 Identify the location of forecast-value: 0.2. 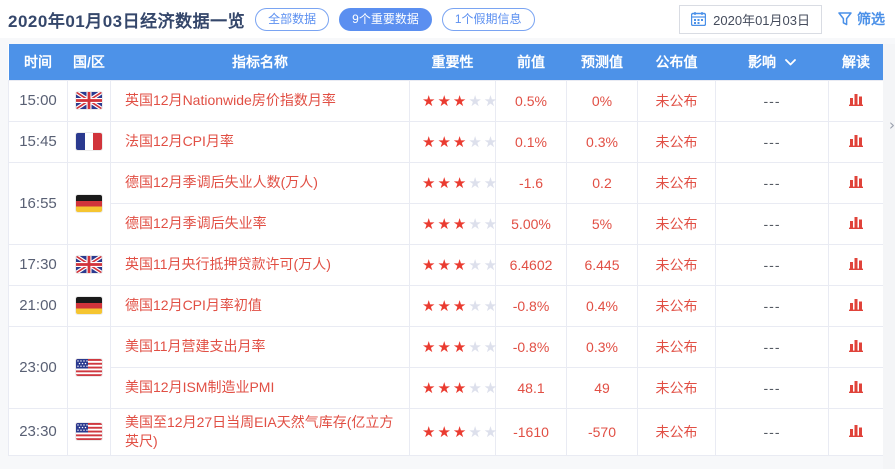
(602, 182).